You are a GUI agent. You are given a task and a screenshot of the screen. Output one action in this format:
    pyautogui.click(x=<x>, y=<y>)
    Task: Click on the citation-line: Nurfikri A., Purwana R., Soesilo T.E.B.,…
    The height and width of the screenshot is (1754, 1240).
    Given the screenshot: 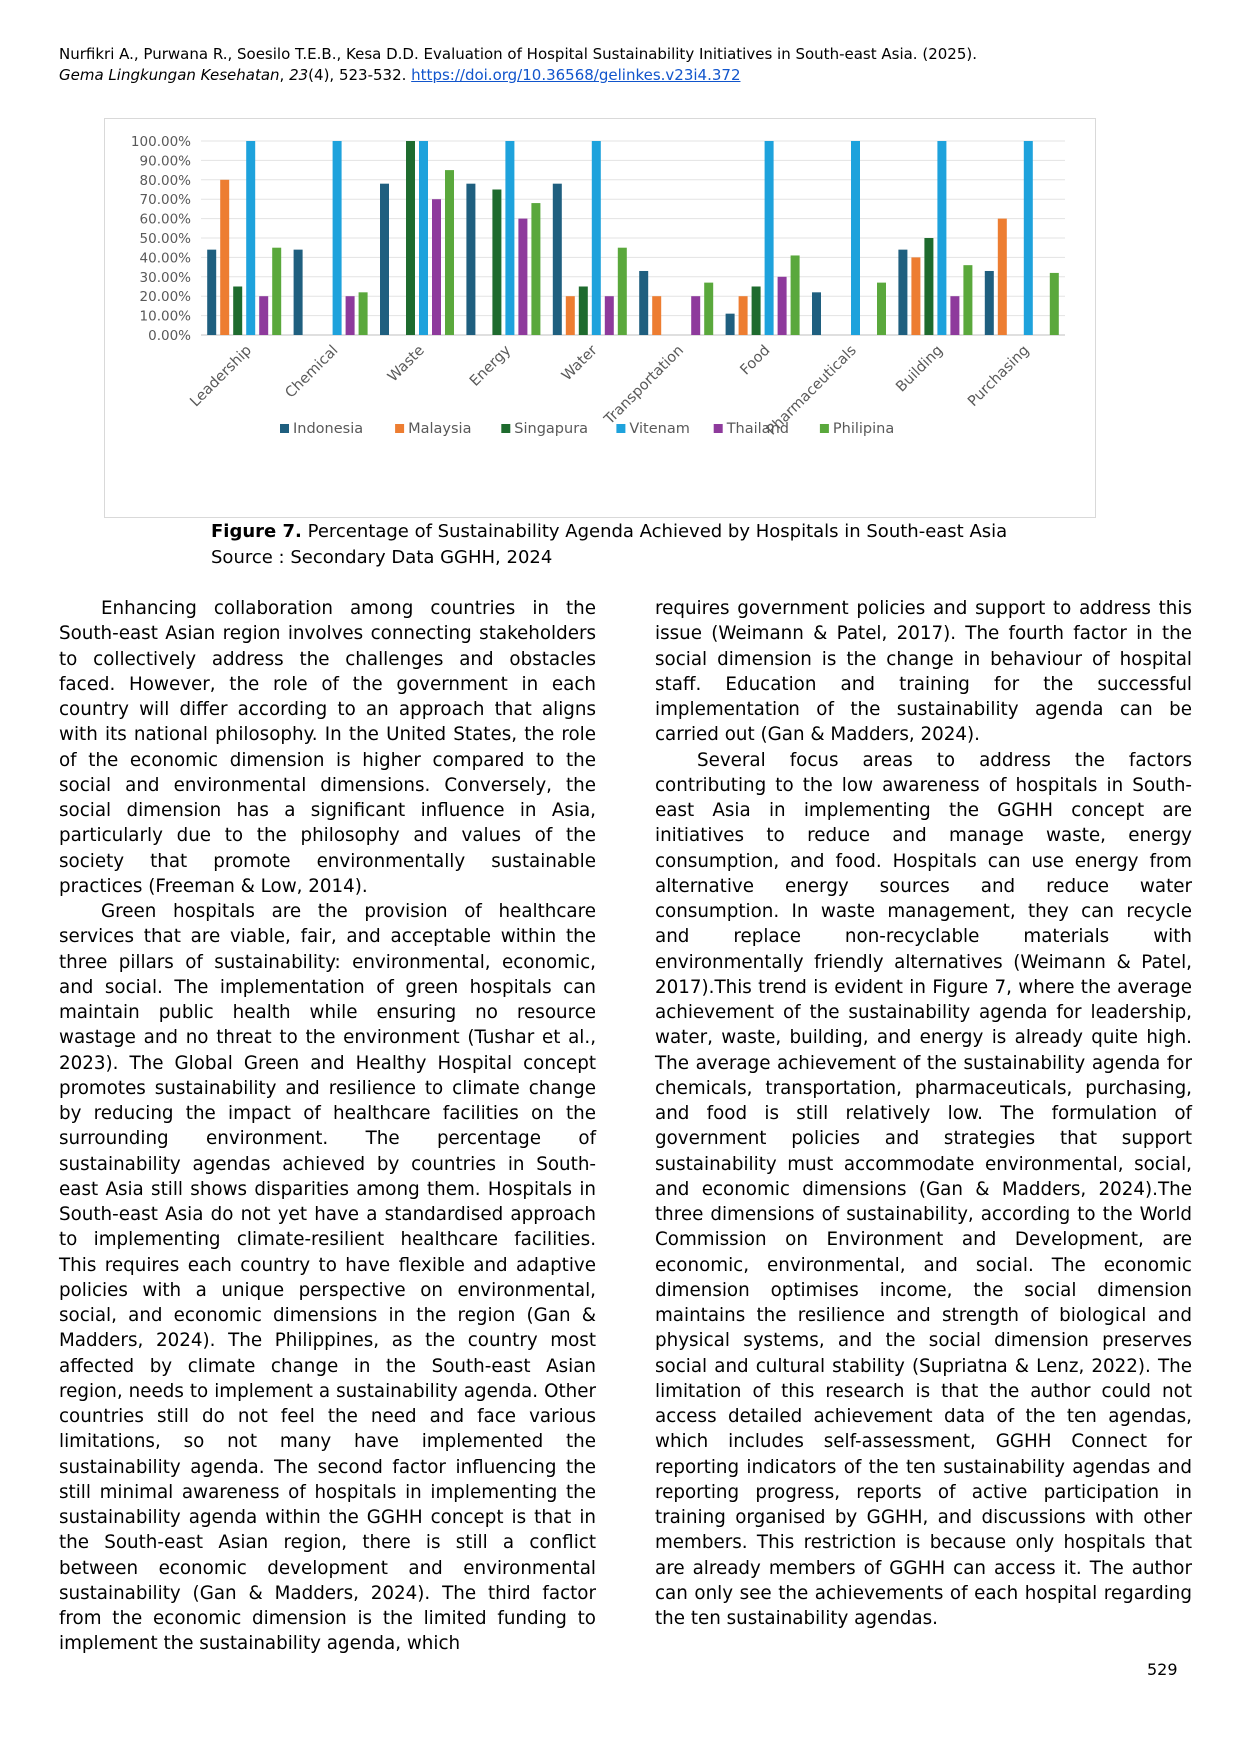 What is the action you would take?
    pyautogui.click(x=518, y=54)
    